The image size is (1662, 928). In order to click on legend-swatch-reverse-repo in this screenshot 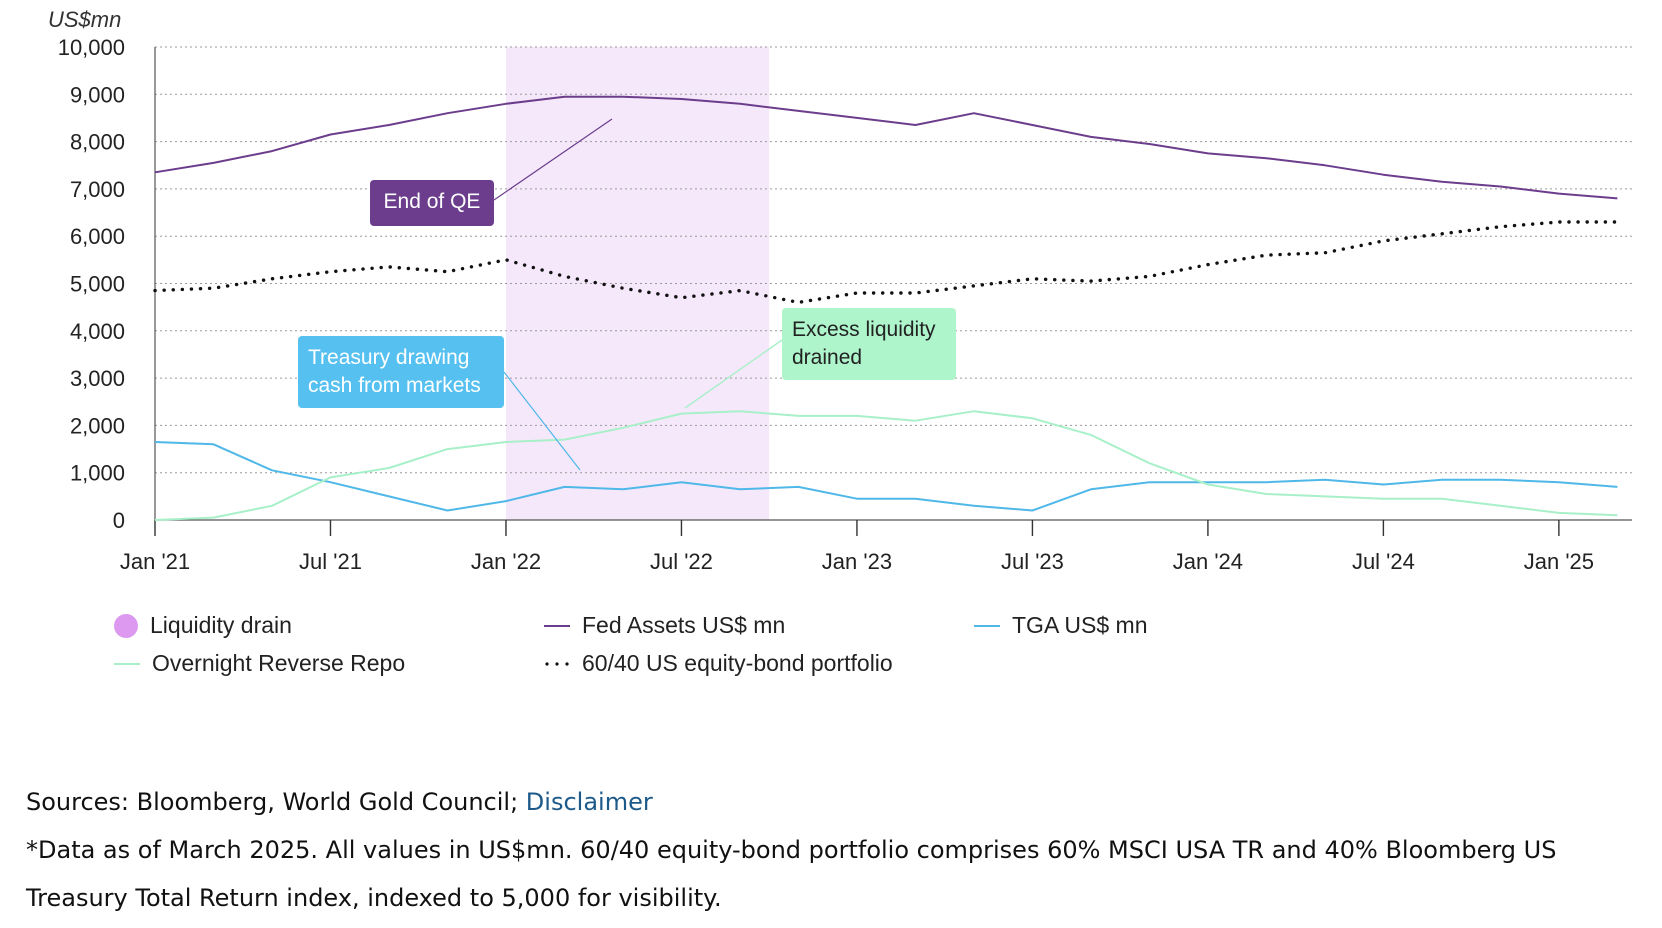, I will do `click(127, 663)`.